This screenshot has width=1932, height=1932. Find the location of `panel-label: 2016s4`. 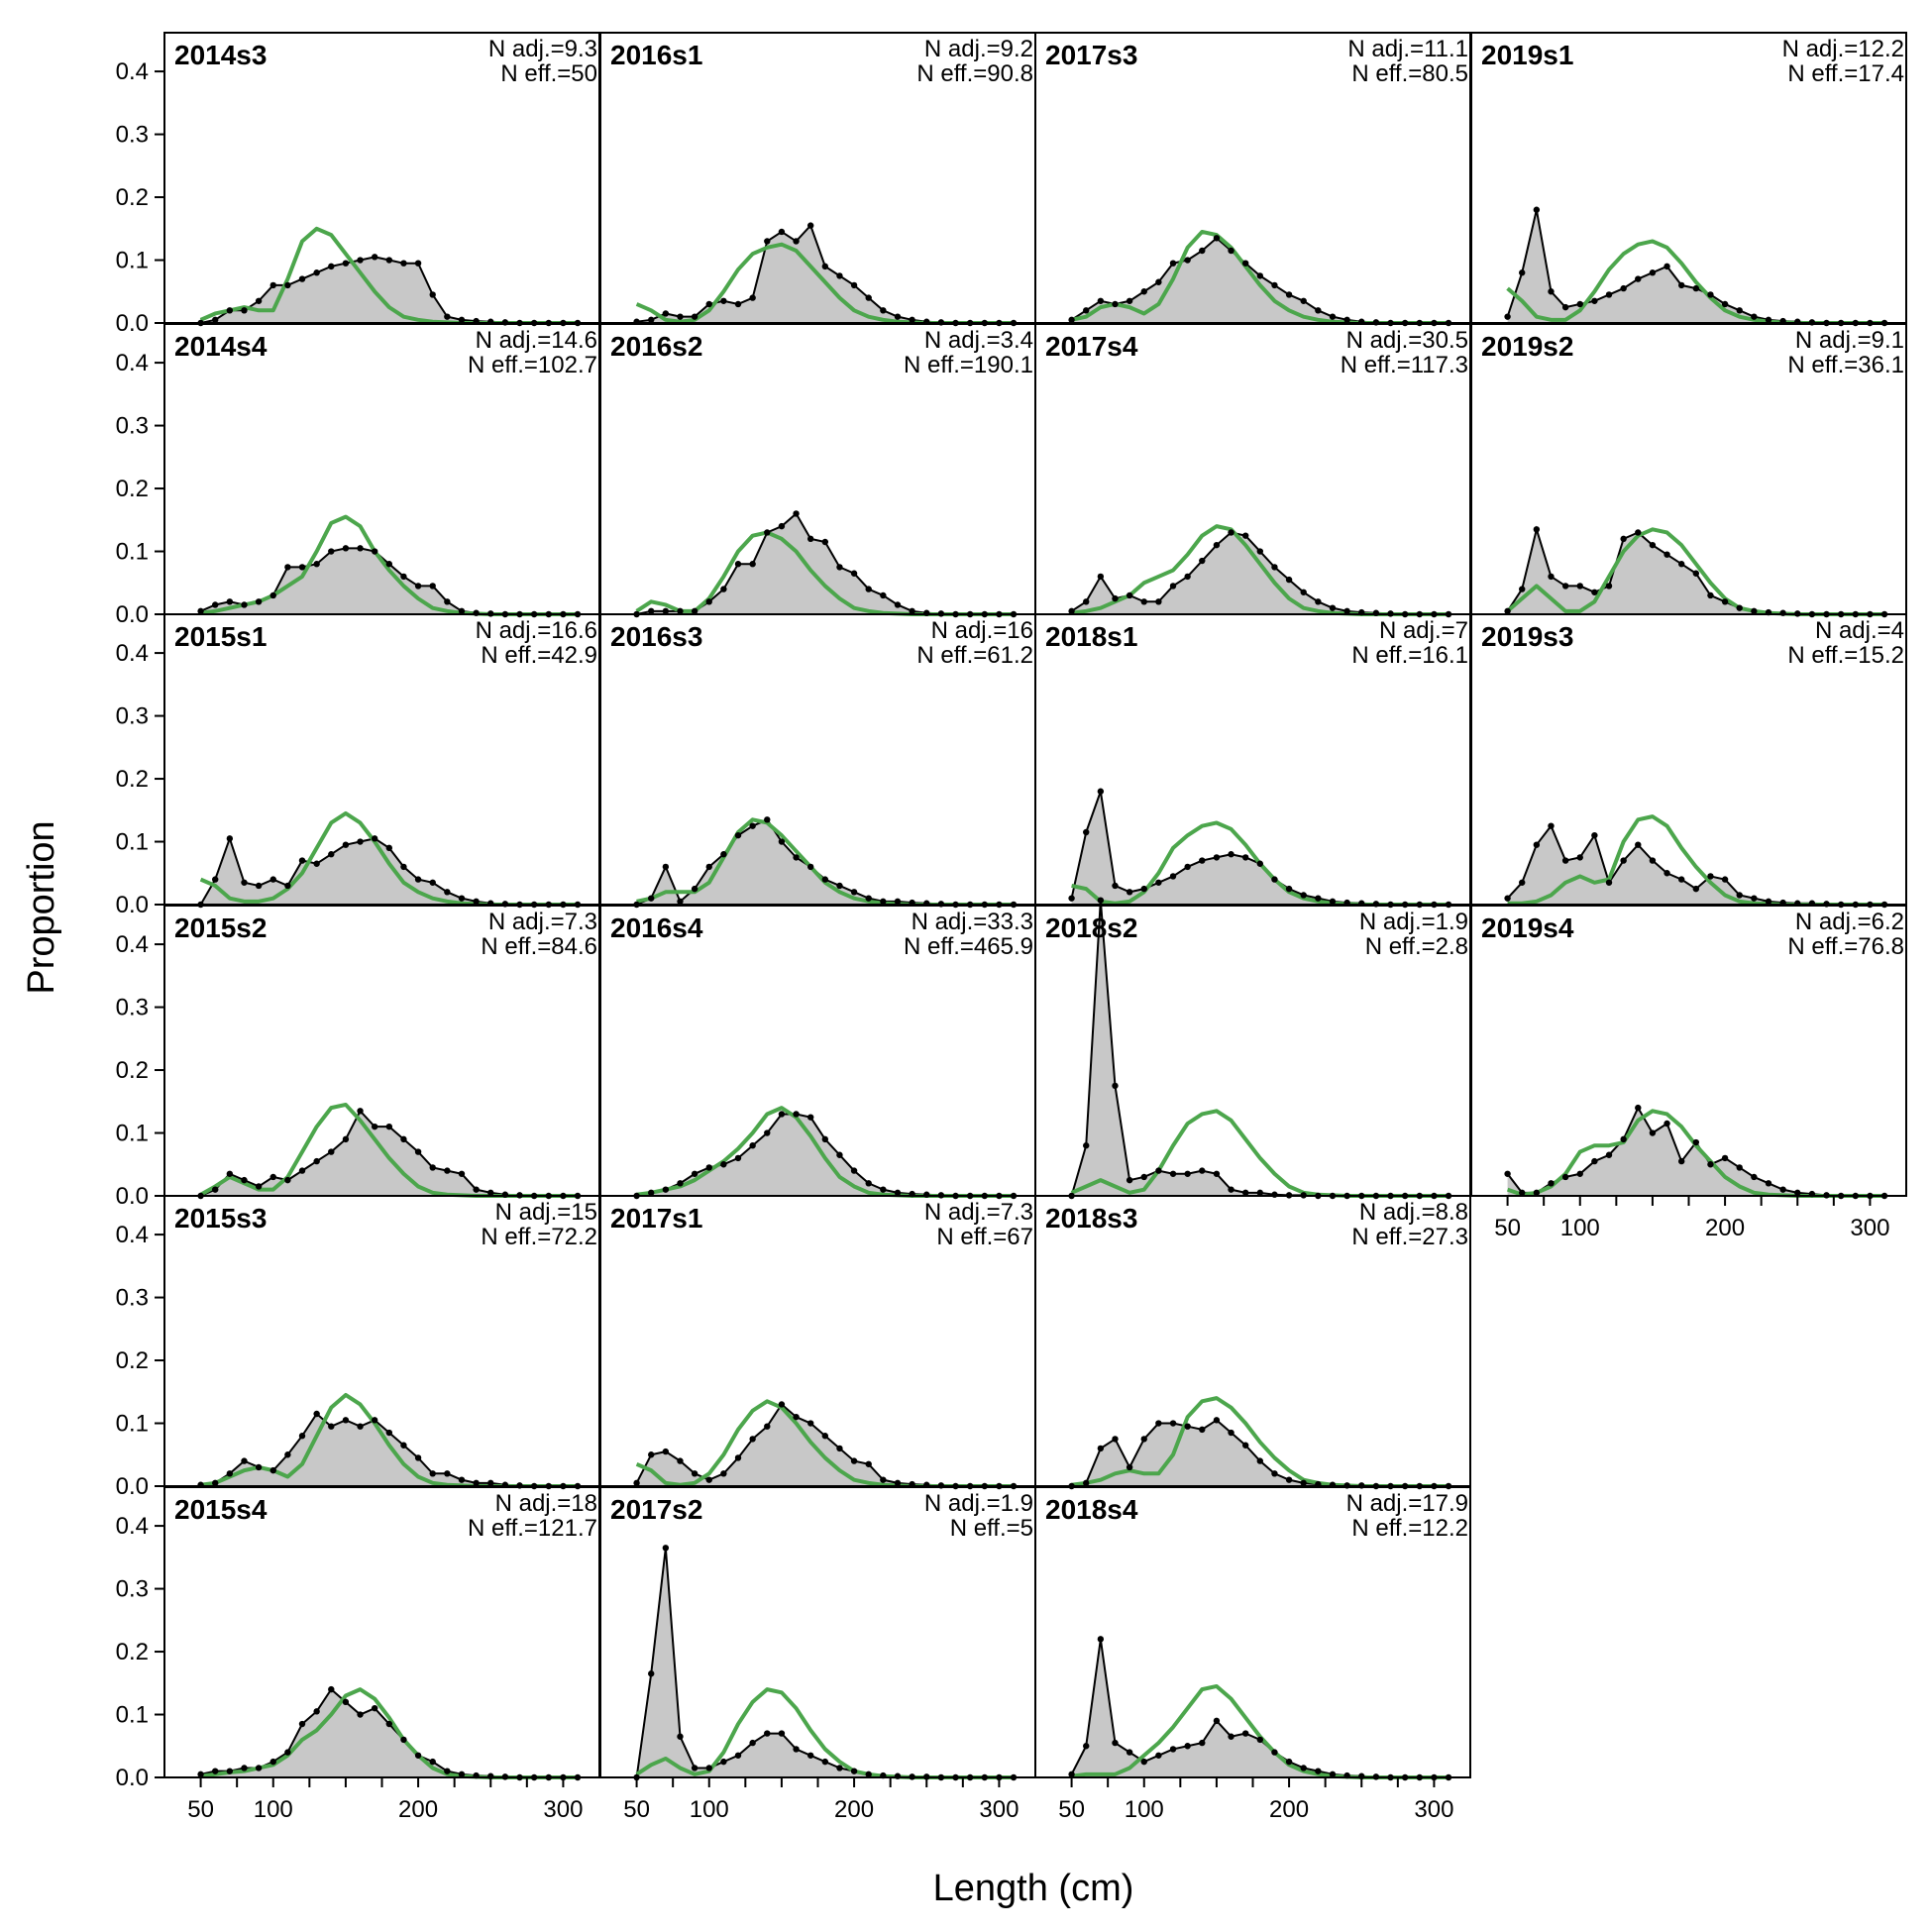

panel-label: 2016s4 is located at coordinates (657, 927).